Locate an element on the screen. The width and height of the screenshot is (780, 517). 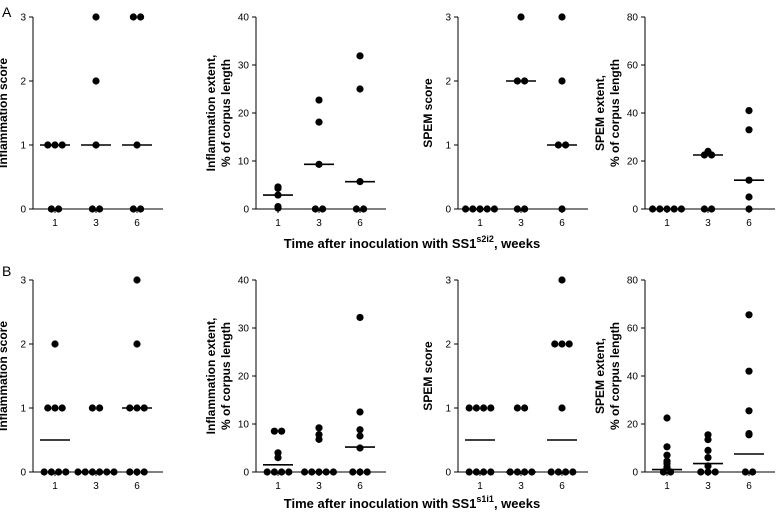
y-tick-label: 20 is located at coordinates (244, 377).